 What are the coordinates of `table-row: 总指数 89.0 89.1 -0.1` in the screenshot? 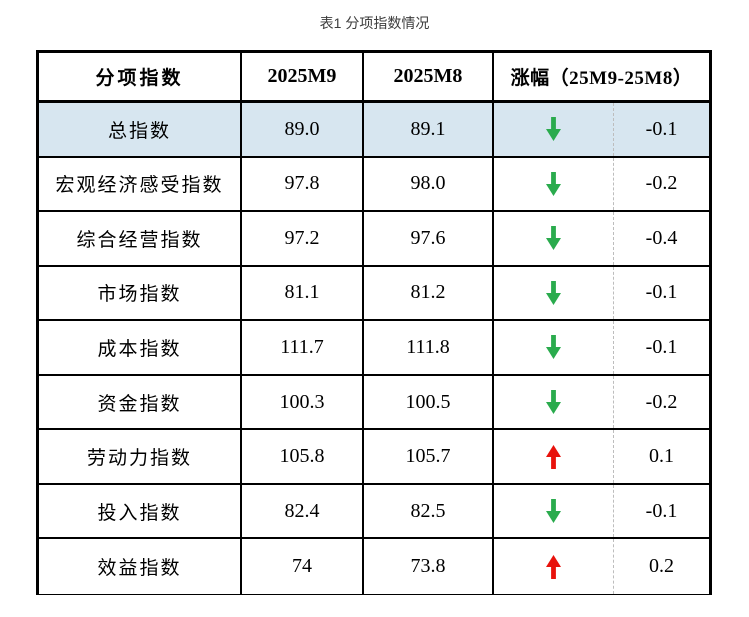 It's located at (374, 130).